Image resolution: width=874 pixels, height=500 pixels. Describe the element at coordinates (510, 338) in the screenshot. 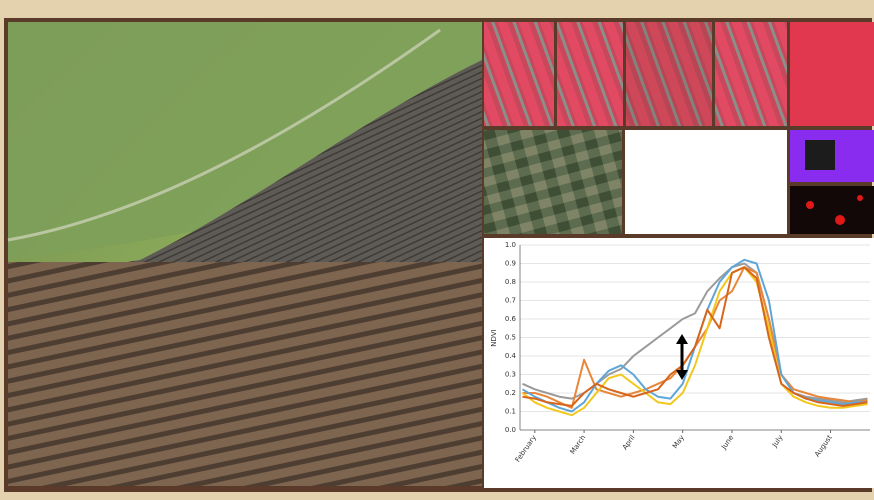

I see `y-tick-label: 0.5` at that location.